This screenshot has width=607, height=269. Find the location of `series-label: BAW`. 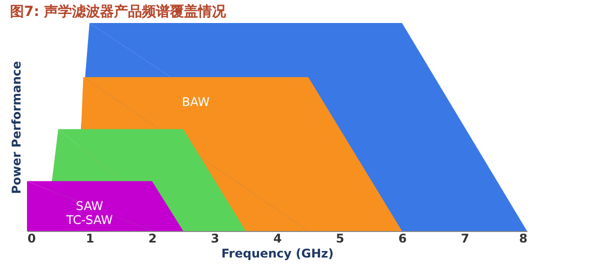

series-label: BAW is located at coordinates (196, 102).